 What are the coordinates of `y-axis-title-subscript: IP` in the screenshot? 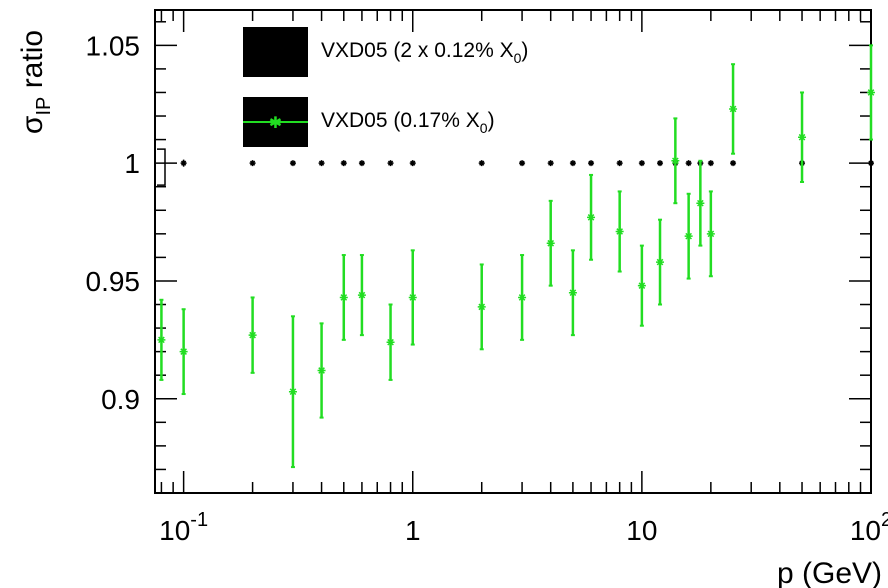 It's located at (44, 106).